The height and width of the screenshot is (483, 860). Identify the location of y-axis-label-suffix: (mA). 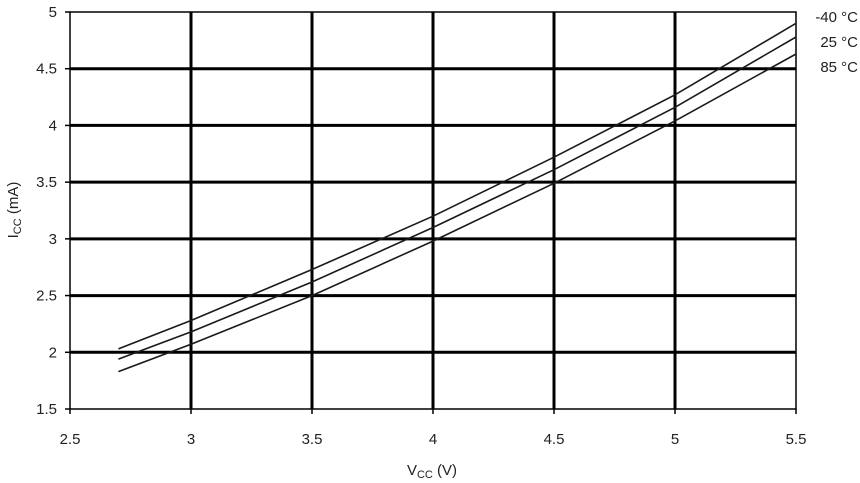
(13, 200).